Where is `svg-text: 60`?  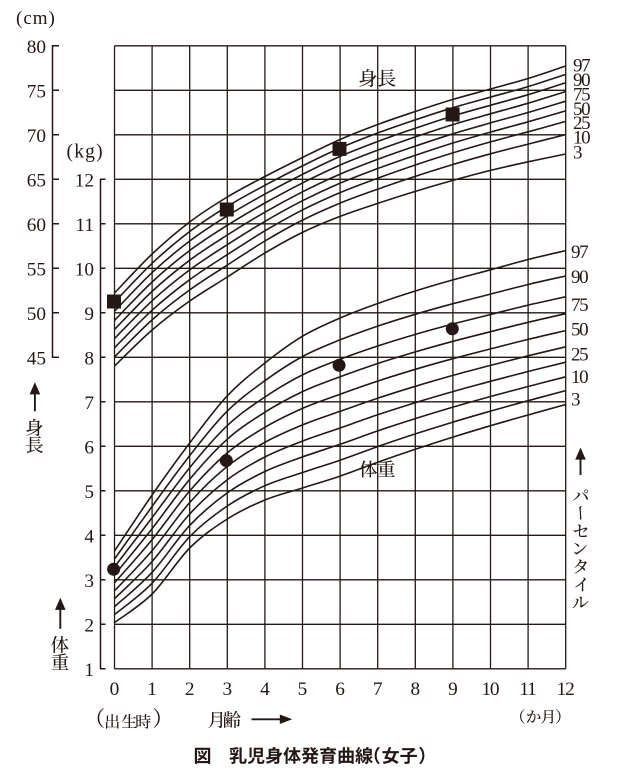
svg-text: 60 is located at coordinates (36, 225).